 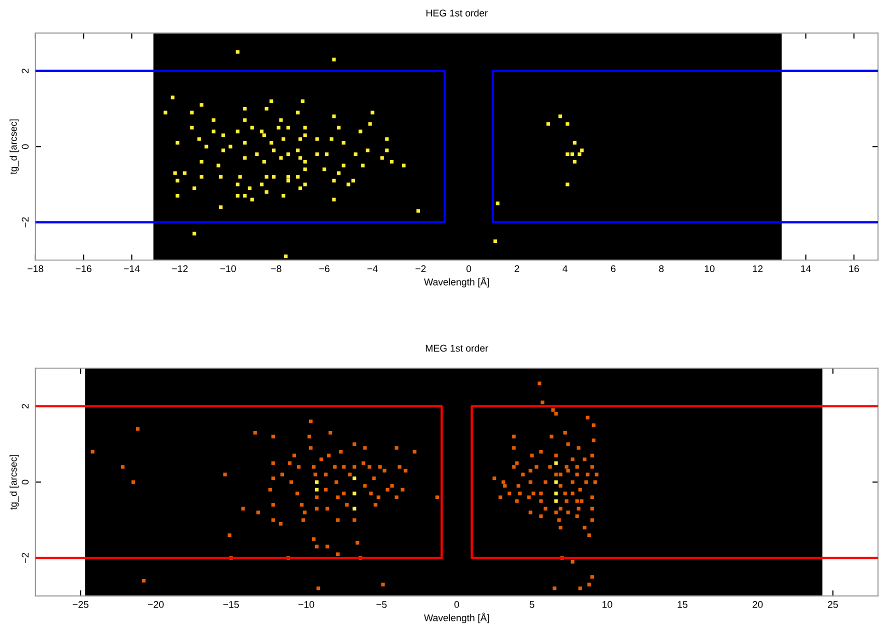 What do you see at coordinates (372, 268) in the screenshot?
I see `x-tick-label: −4` at bounding box center [372, 268].